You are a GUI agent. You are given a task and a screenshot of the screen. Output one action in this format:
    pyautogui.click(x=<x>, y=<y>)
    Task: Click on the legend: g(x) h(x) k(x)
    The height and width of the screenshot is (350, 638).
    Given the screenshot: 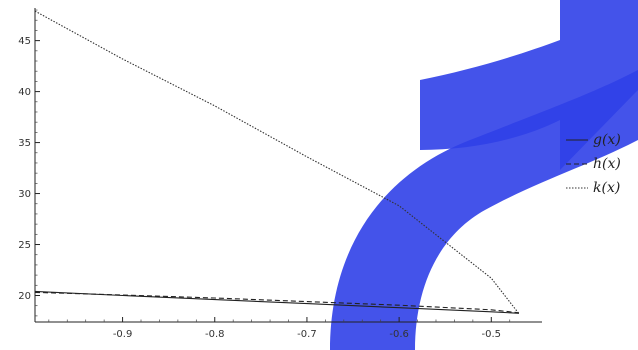 What is the action you would take?
    pyautogui.click(x=593, y=164)
    